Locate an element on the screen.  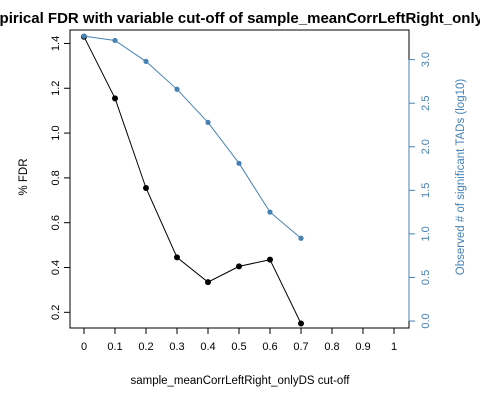
y-axis-left: 0.2 0.4 0.6 0.8 1.0 1.2 1.4 is located at coordinates (60, 178).